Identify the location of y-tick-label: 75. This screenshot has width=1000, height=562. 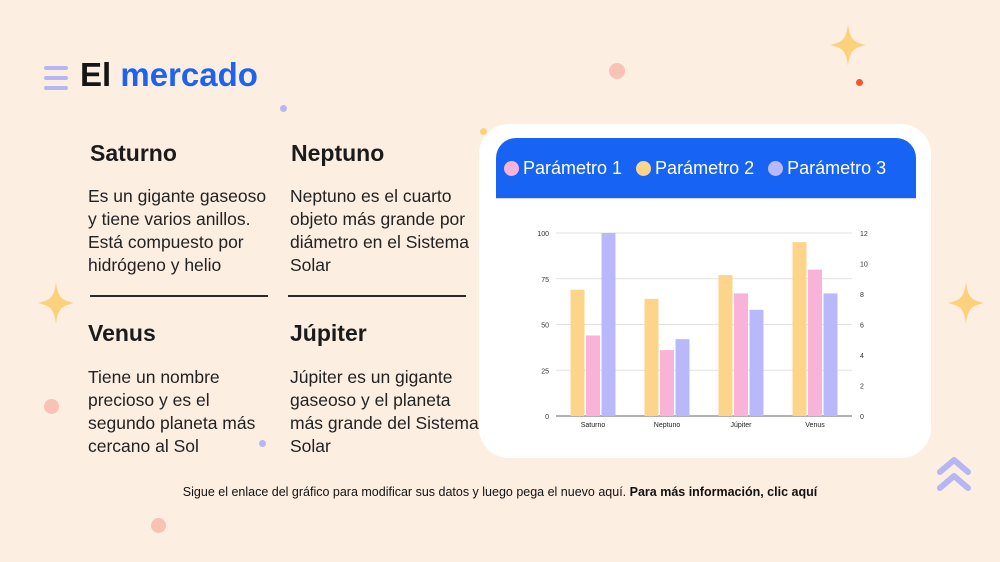
(545, 280).